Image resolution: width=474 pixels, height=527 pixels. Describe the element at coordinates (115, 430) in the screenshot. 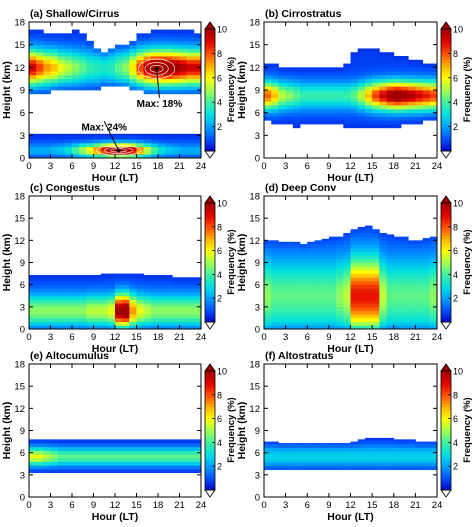

I see `plot-frame` at that location.